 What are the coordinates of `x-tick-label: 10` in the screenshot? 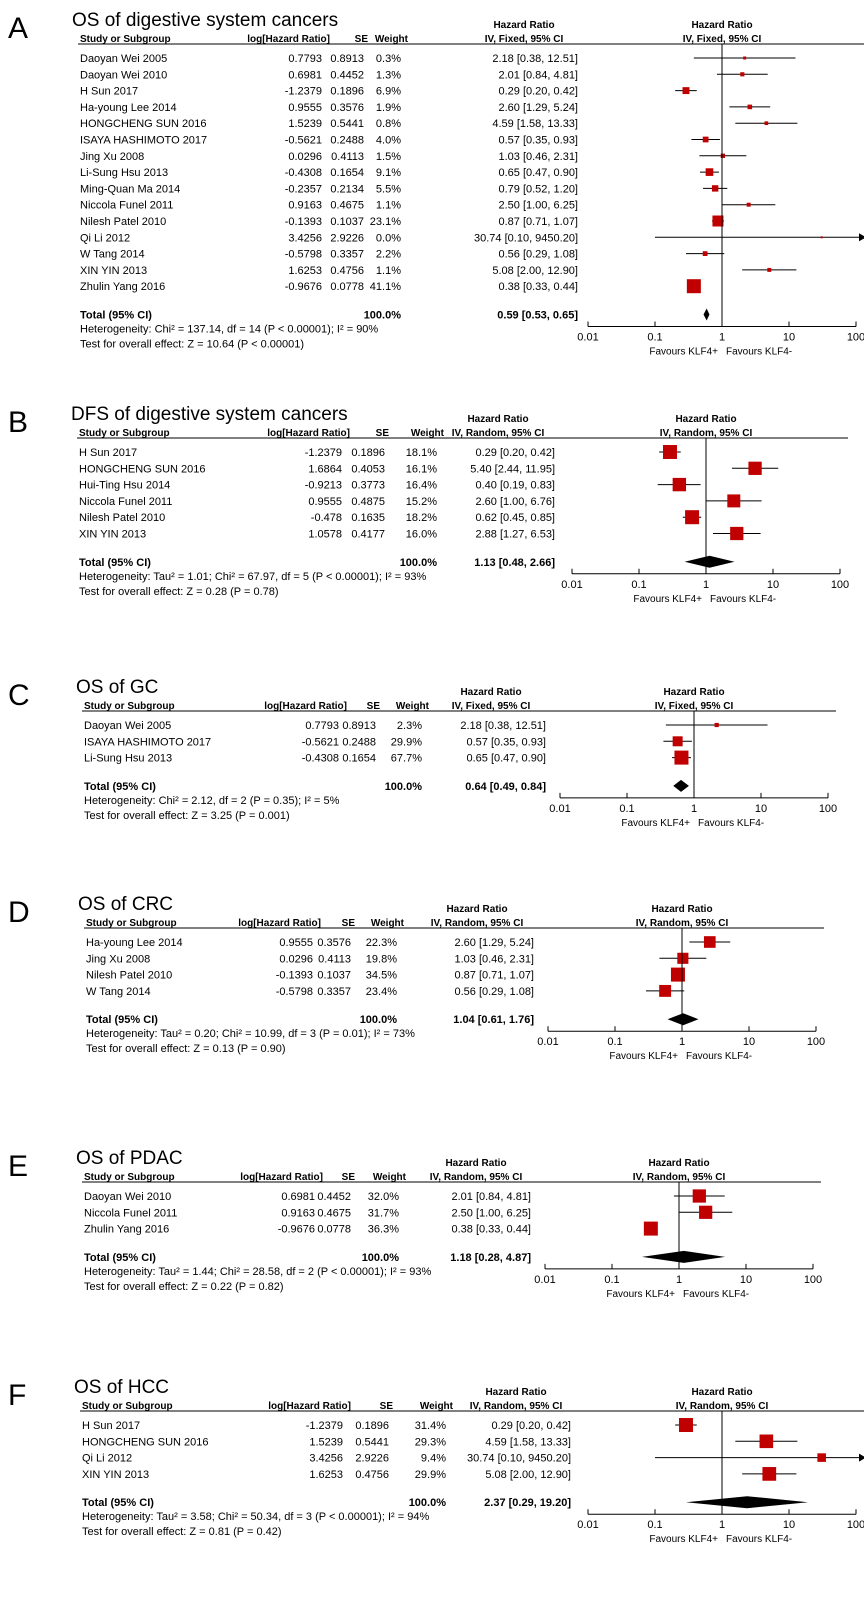 It's located at (789, 338).